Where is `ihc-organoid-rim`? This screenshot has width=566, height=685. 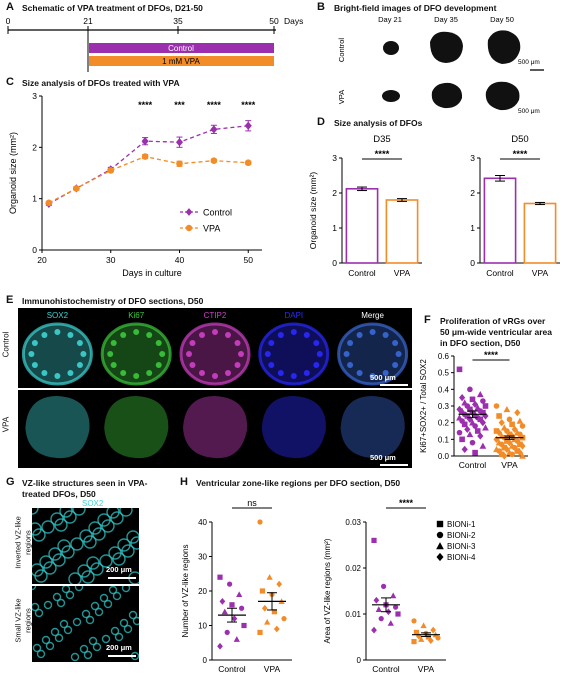
ihc-organoid-rim is located at coordinates (294, 354).